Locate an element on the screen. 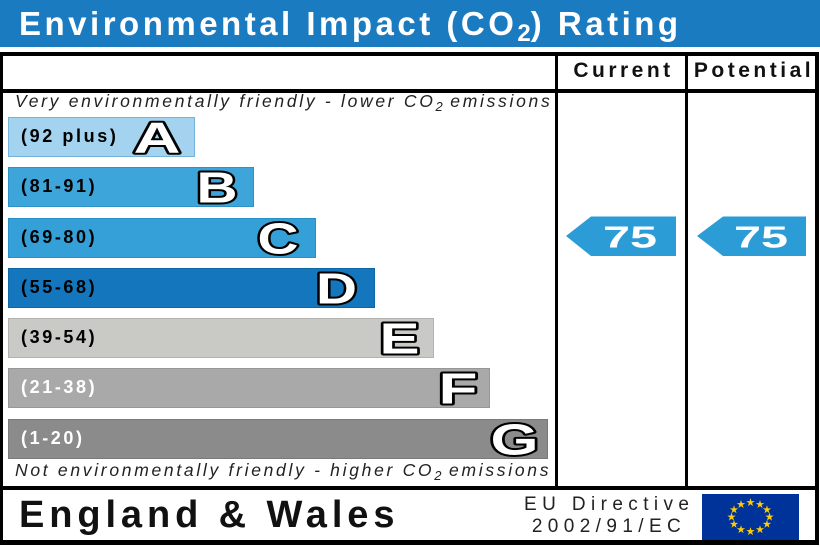 The width and height of the screenshot is (820, 547). svg-text: D is located at coordinates (336, 289).